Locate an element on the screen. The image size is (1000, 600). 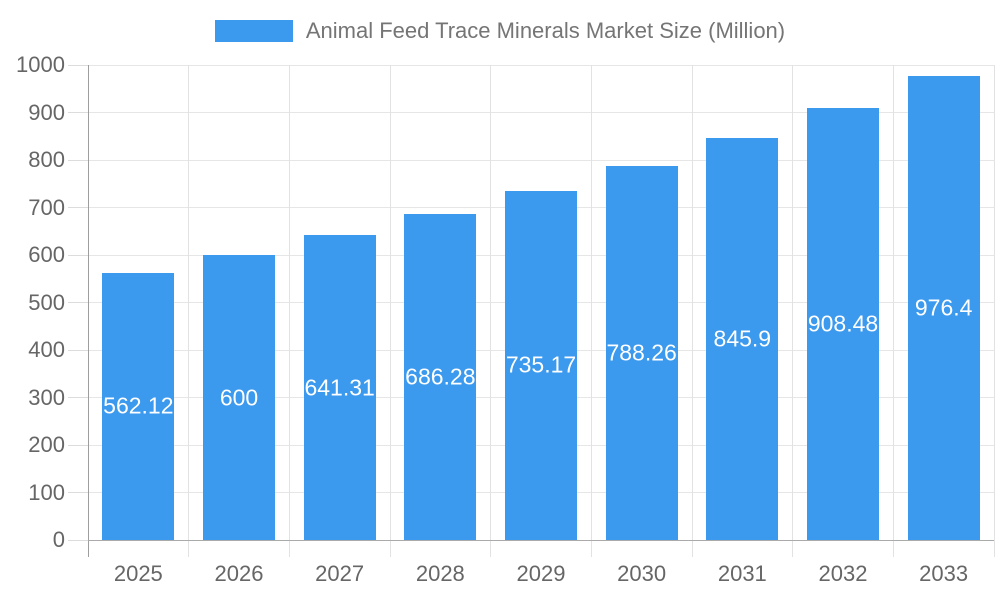
bar-value-label: 788.26 is located at coordinates (641, 352).